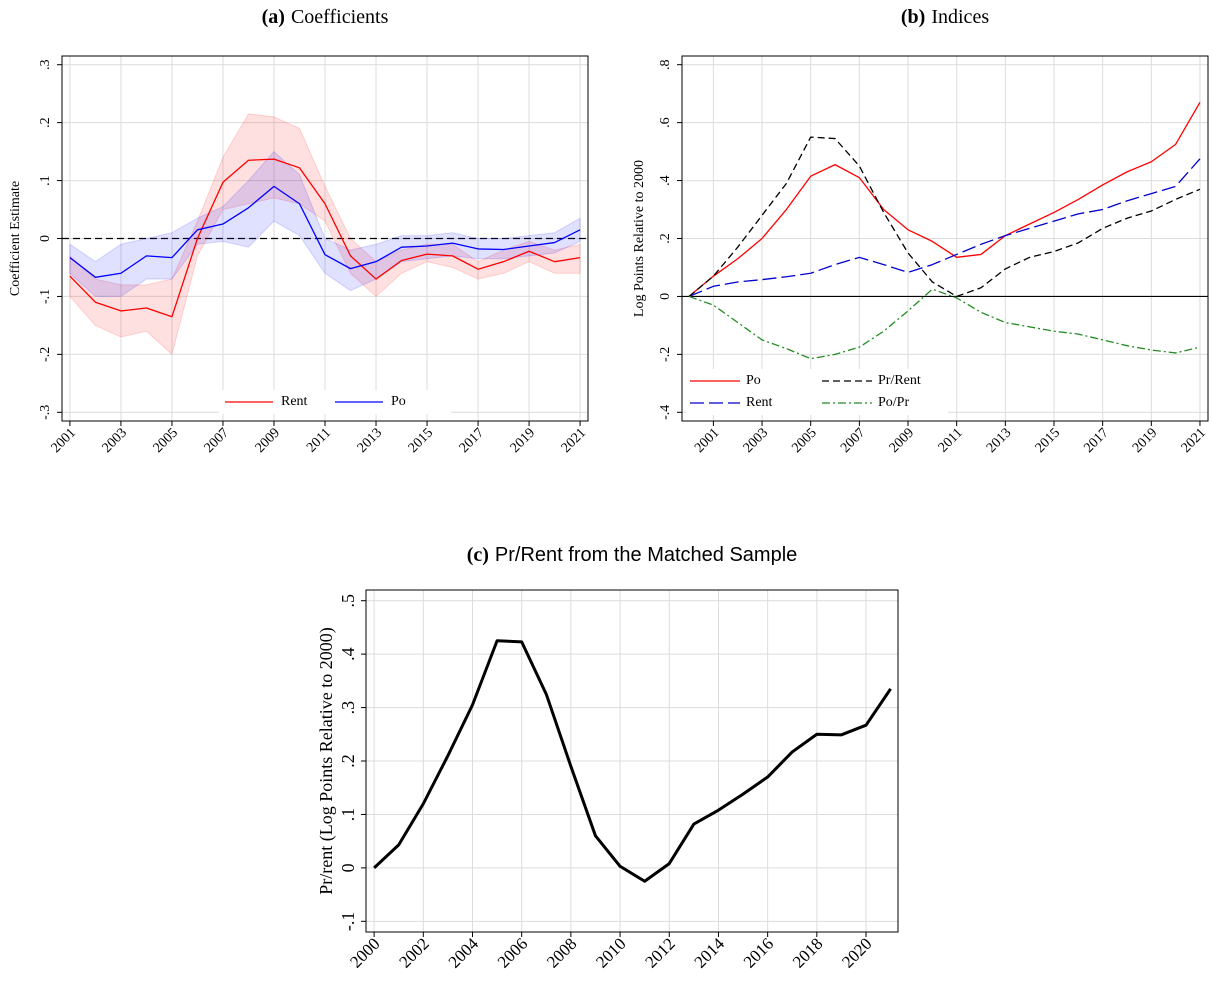  What do you see at coordinates (817, 392) in the screenshot?
I see `legend-box` at bounding box center [817, 392].